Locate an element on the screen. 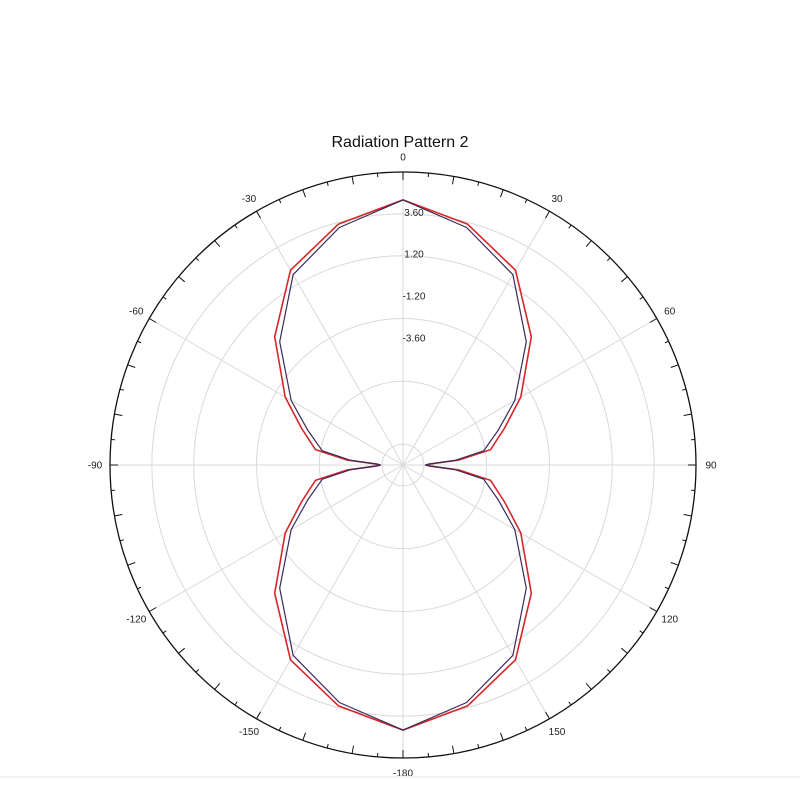  angle-label: -90 is located at coordinates (95, 466).